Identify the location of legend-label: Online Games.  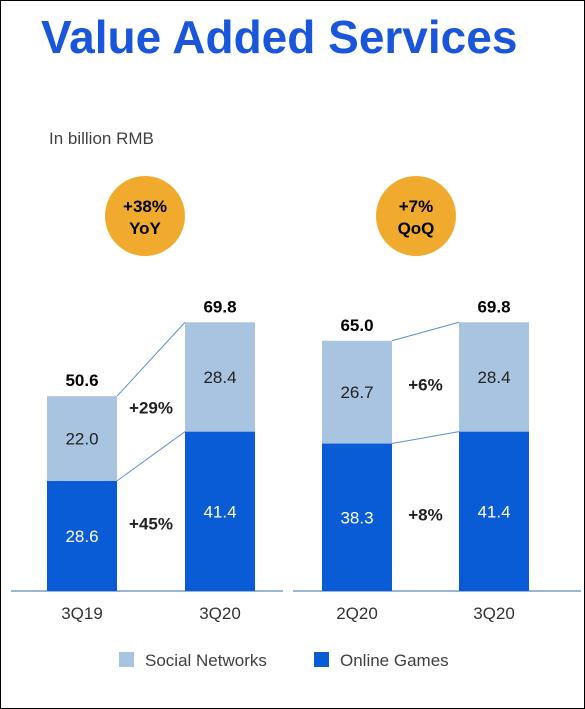
(394, 660).